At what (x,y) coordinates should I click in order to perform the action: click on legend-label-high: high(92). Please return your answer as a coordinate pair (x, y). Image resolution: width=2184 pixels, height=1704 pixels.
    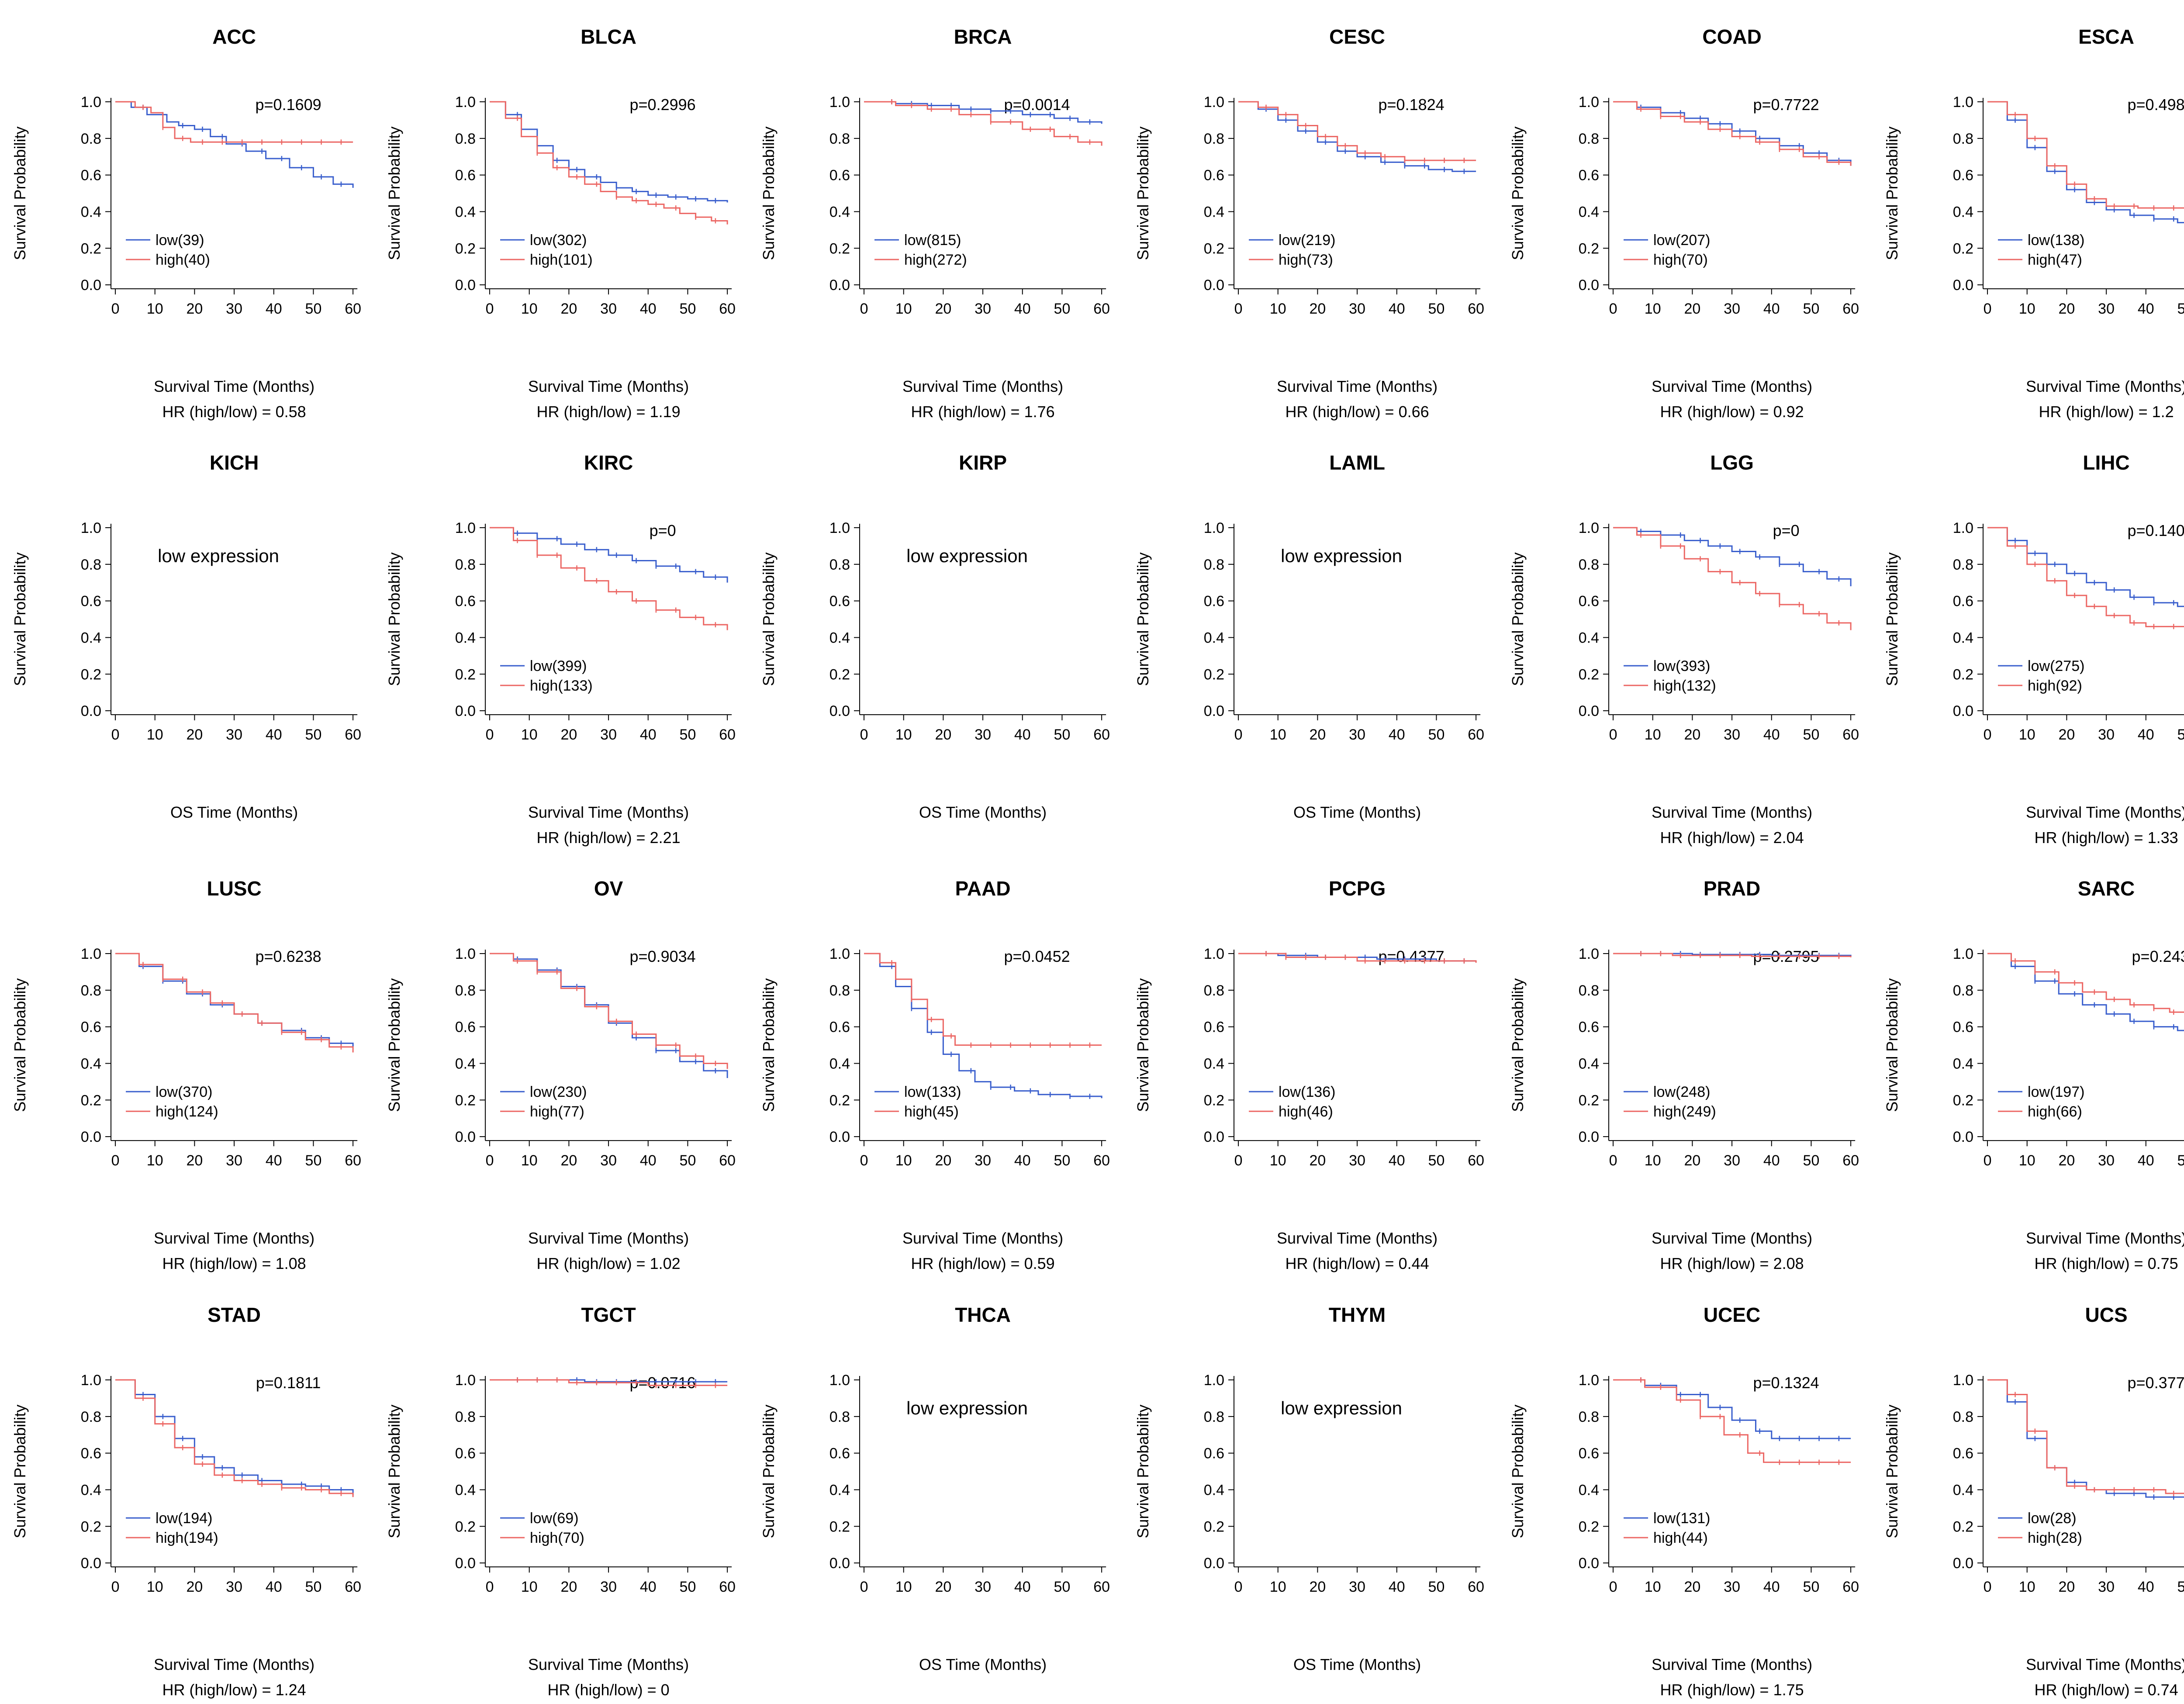
    Looking at the image, I should click on (2055, 685).